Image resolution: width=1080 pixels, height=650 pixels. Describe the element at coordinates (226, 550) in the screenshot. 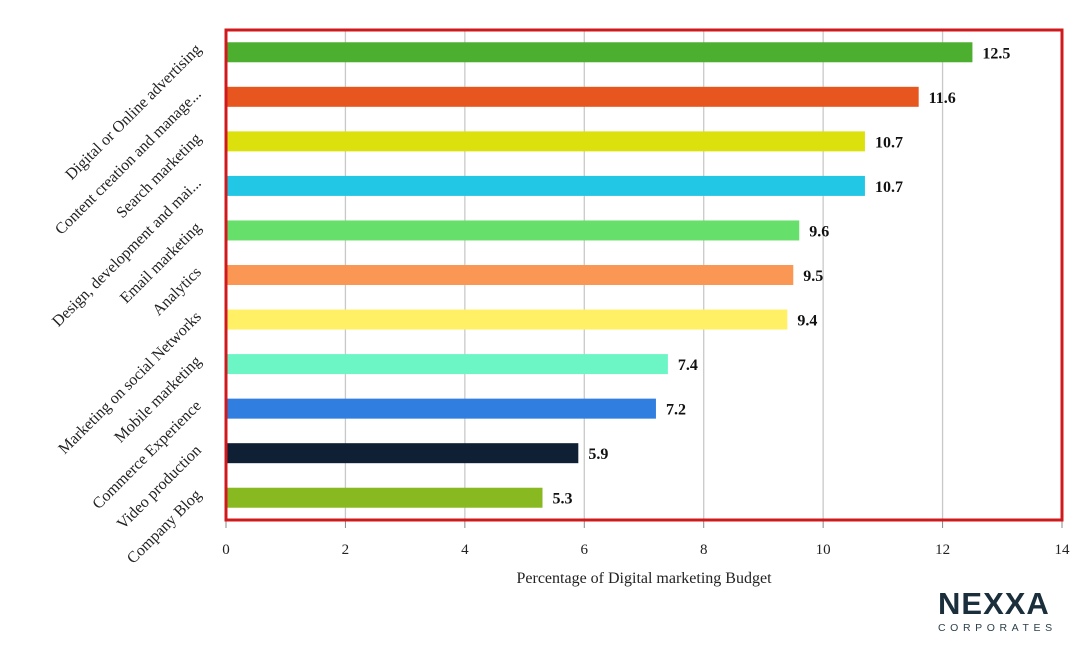

I see `x-tick-label: 0` at that location.